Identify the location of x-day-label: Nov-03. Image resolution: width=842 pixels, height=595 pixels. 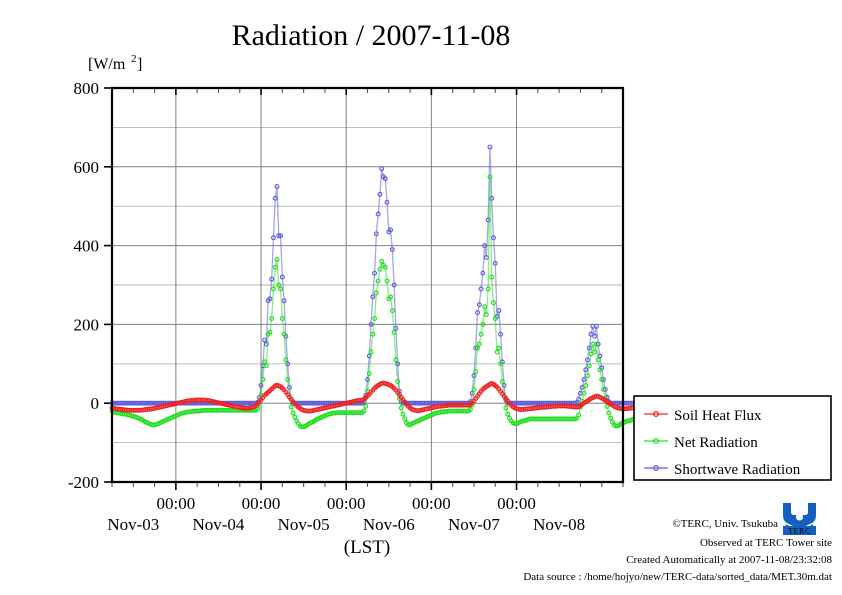
(133, 524).